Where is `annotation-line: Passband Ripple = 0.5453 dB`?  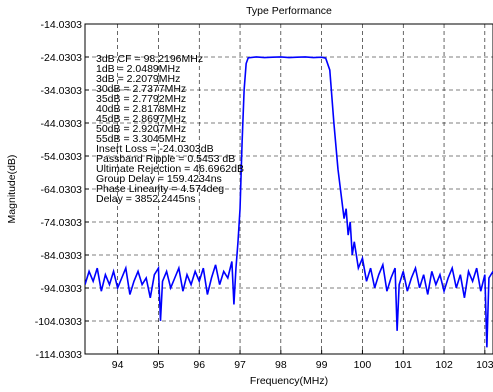 annotation-line: Passband Ripple = 0.5453 dB is located at coordinates (165, 159).